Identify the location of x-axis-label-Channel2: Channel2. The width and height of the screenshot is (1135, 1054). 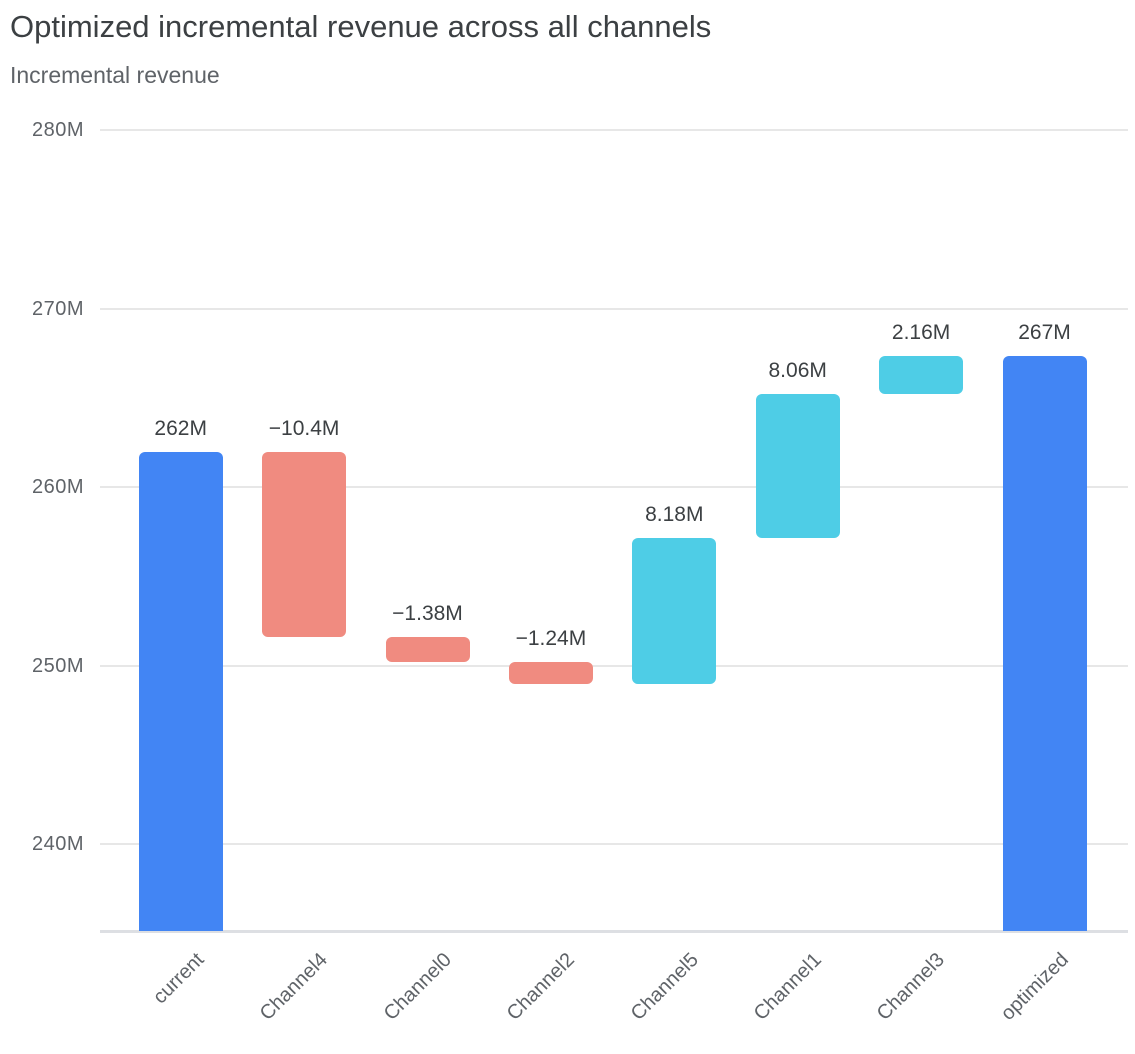
(541, 986).